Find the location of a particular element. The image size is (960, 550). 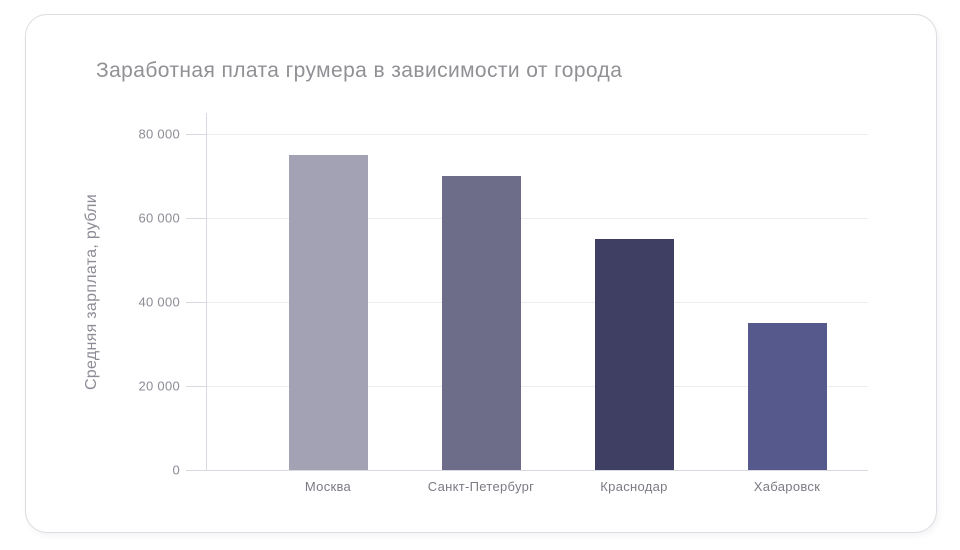

y-axis-title: Средняя зарплата, рубли is located at coordinates (91, 292).